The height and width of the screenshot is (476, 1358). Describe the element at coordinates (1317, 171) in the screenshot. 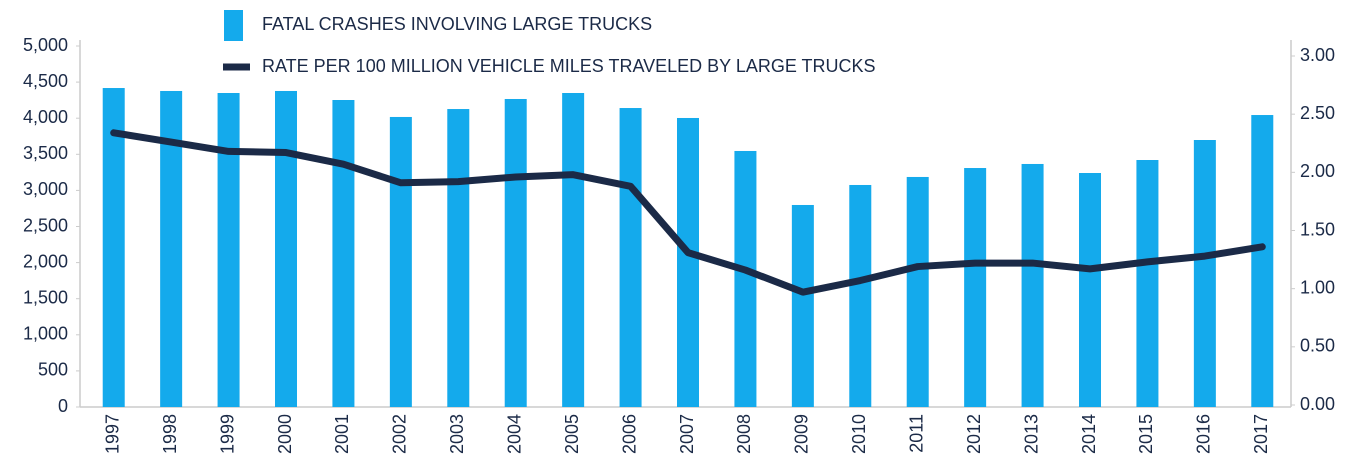

I see `y2-tick-label: 2.00` at that location.